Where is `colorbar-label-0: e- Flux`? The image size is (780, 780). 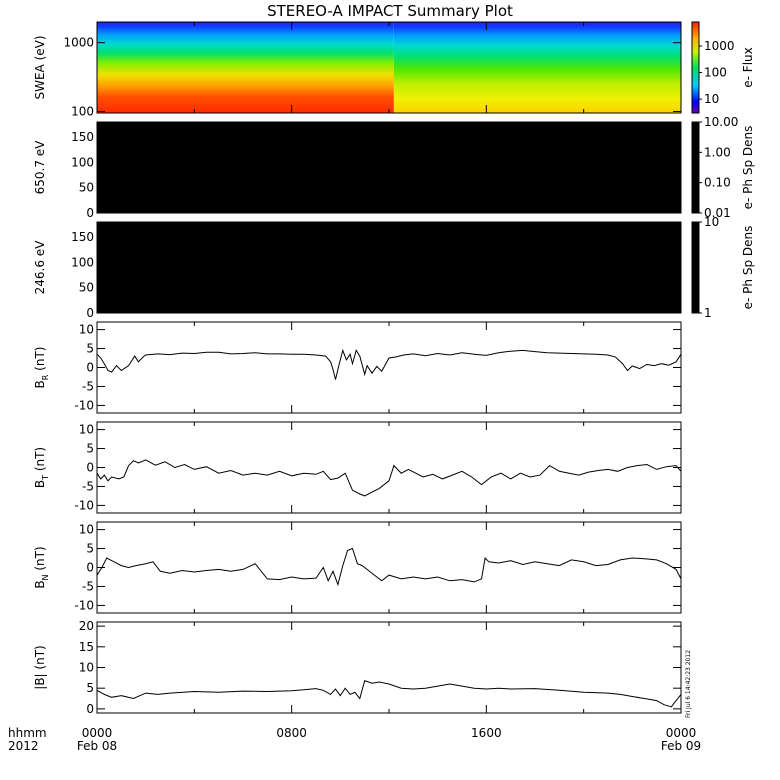 colorbar-label-0: e- Flux is located at coordinates (748, 67).